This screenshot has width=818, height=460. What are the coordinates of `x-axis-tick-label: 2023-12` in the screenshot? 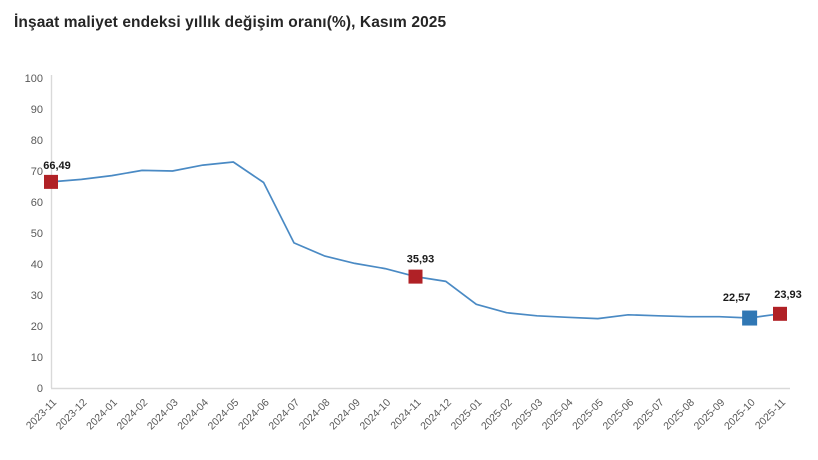 It's located at (72, 415).